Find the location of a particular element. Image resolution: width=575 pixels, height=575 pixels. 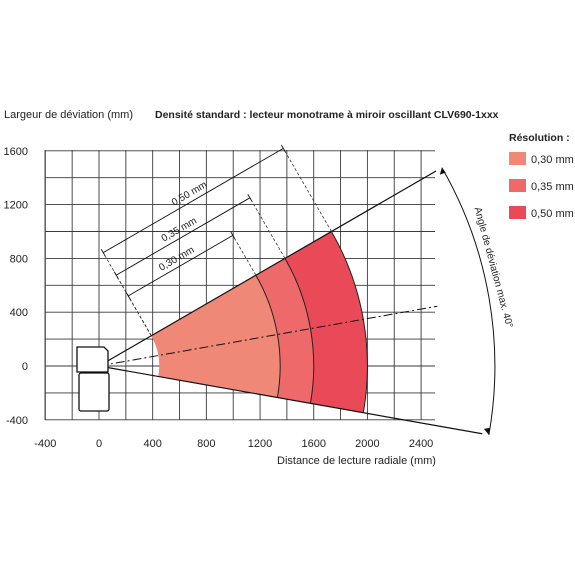

y-tick-label: 800 is located at coordinates (19, 259).